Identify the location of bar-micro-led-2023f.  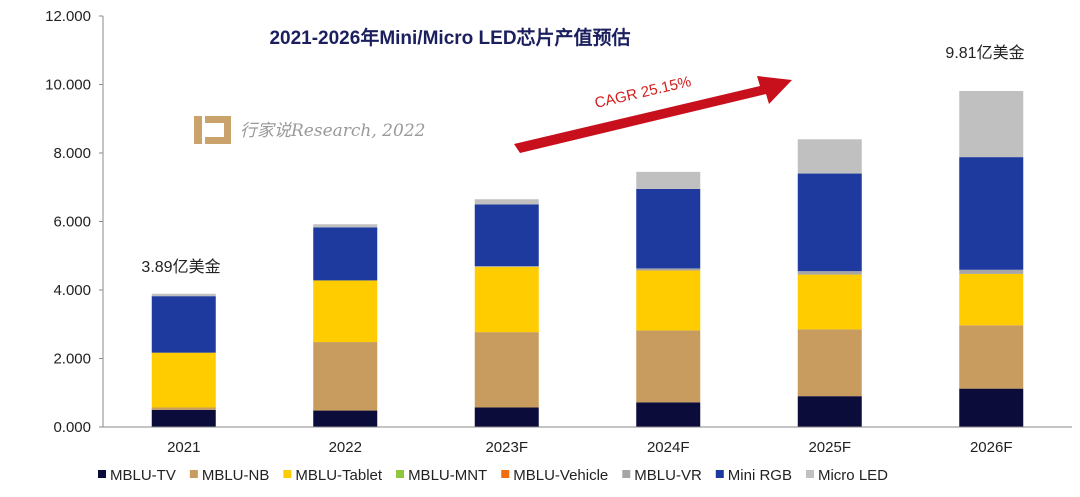
(506, 202).